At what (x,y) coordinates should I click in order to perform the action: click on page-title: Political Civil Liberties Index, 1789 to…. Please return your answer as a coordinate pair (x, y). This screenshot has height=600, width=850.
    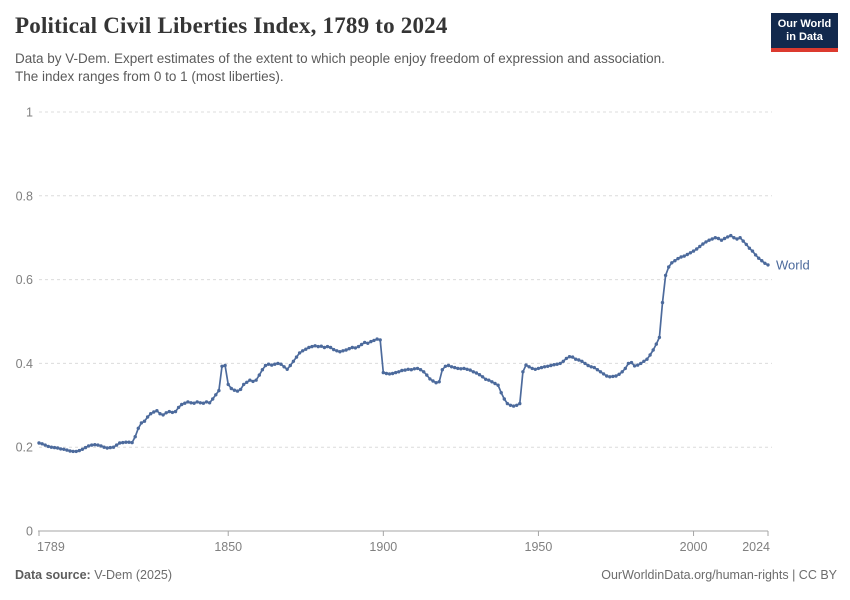
    Looking at the image, I should click on (231, 25).